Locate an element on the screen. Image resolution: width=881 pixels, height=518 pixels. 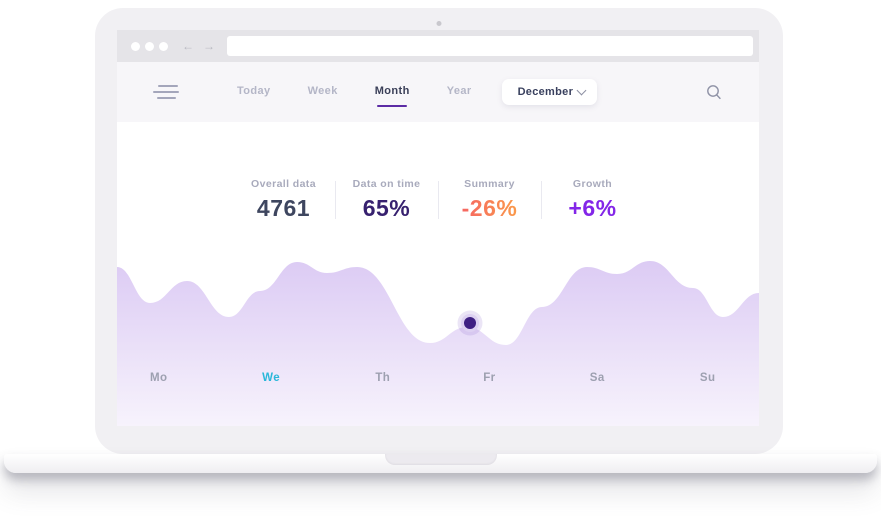
search-button is located at coordinates (714, 92).